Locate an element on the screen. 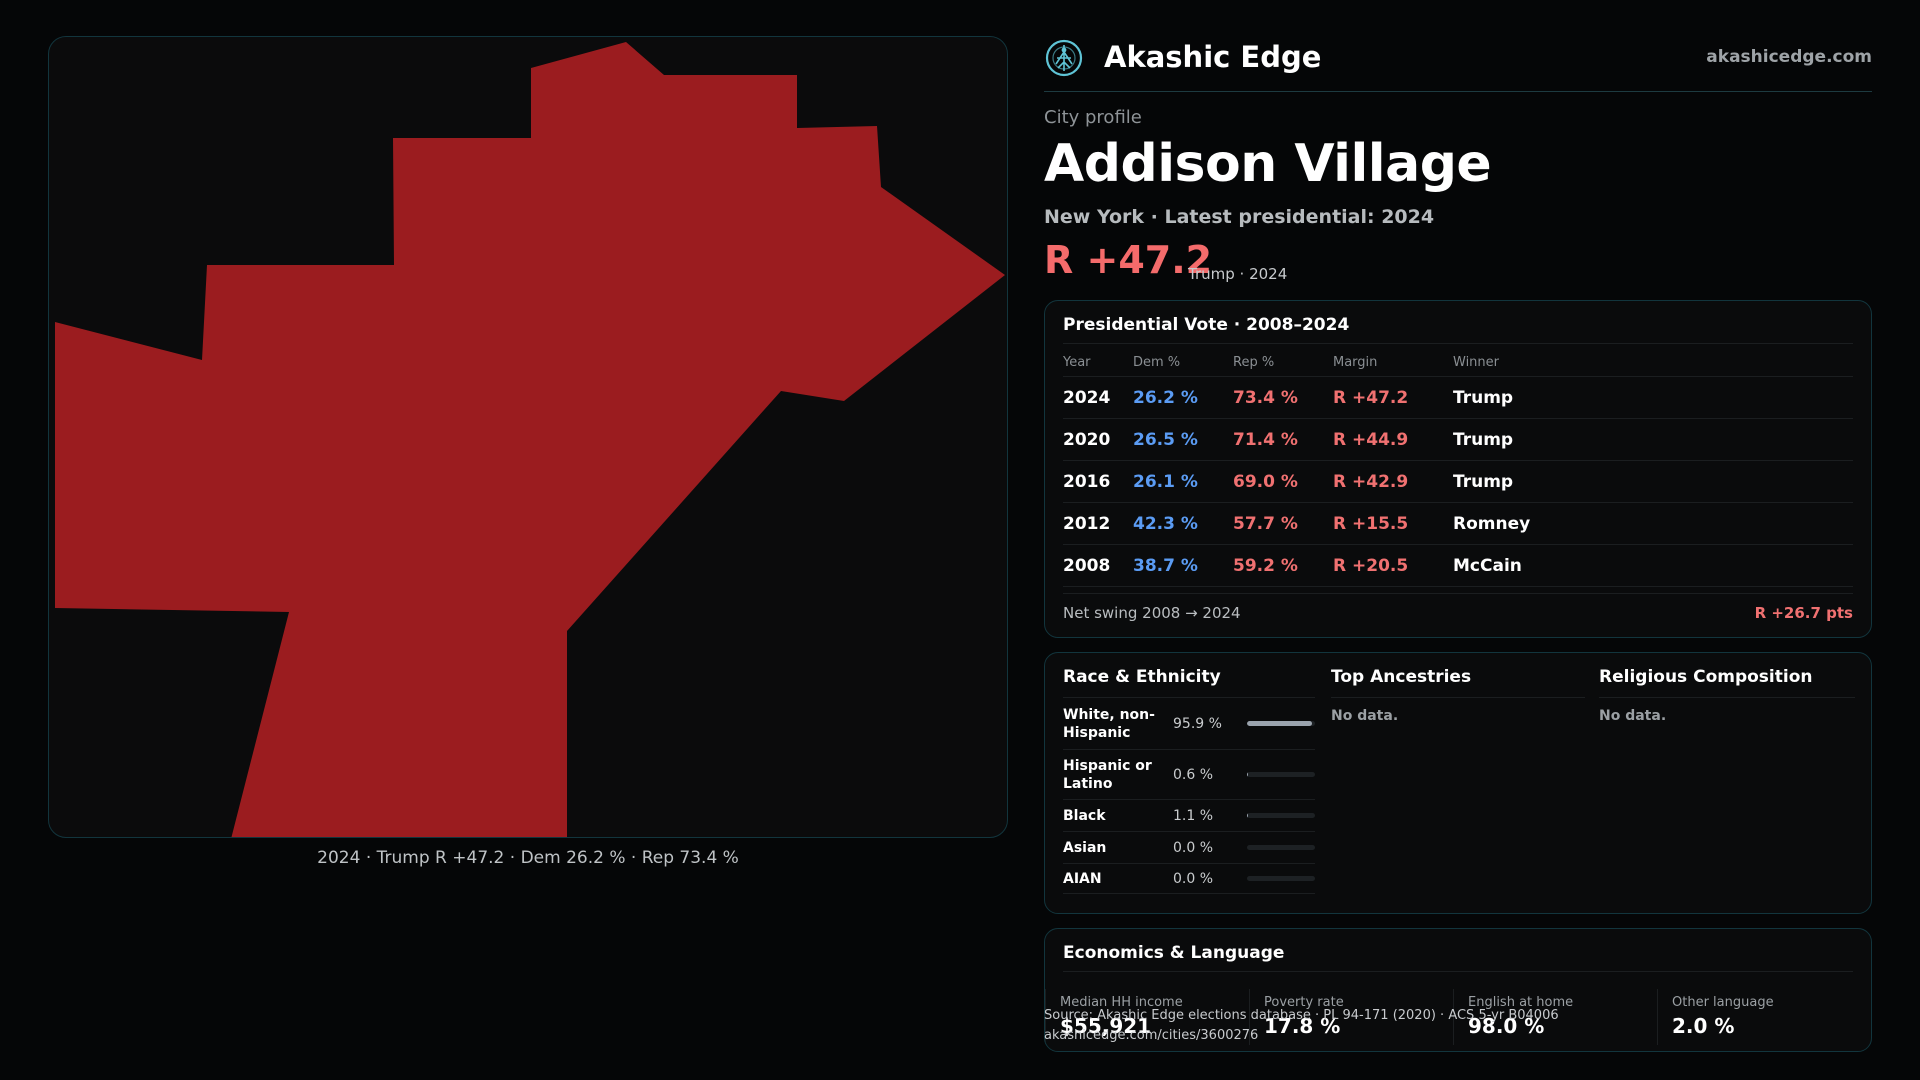 Image resolution: width=1920 pixels, height=1080 pixels. stat-label: Median HH income is located at coordinates (1121, 1002).